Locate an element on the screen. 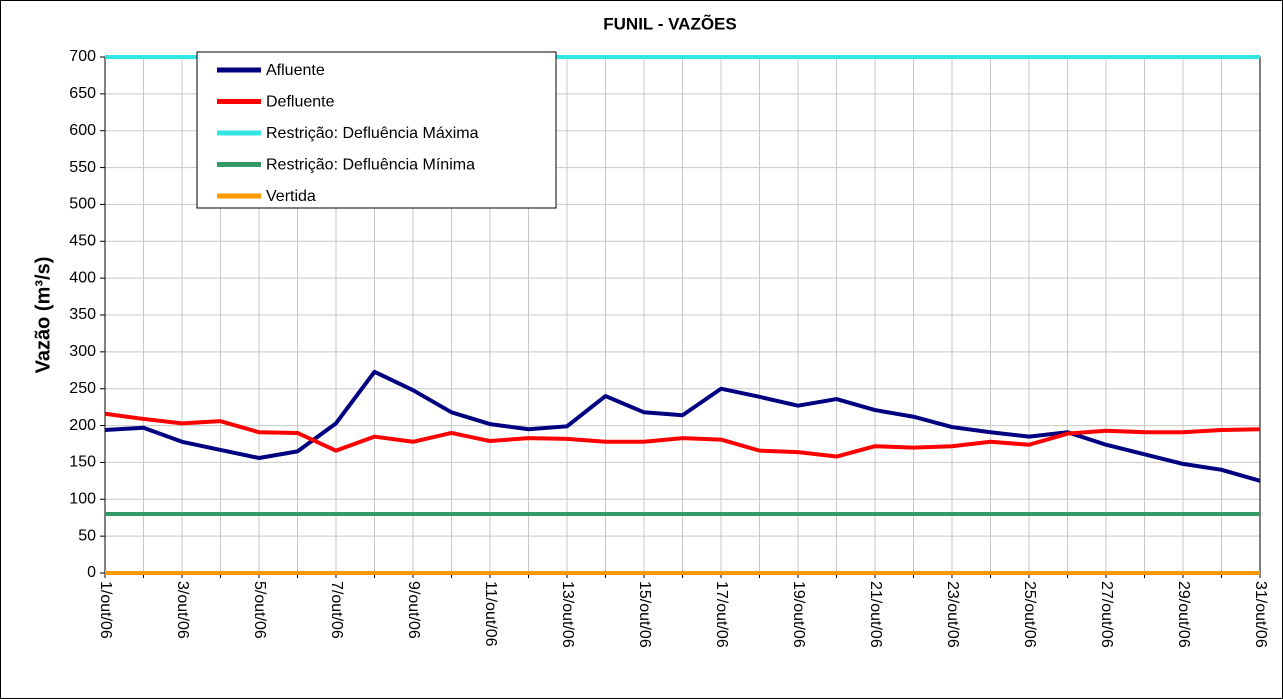 The height and width of the screenshot is (699, 1283). legend-box is located at coordinates (376, 130).